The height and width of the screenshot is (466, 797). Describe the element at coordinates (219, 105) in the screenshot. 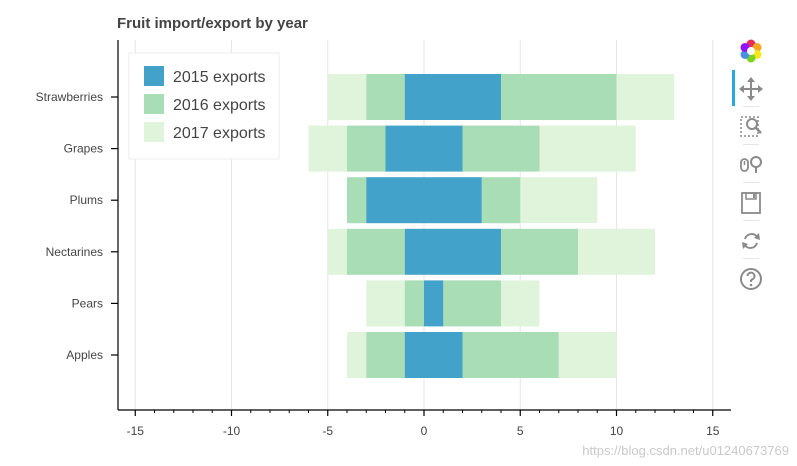

I see `legend-label: 2016 exports` at that location.